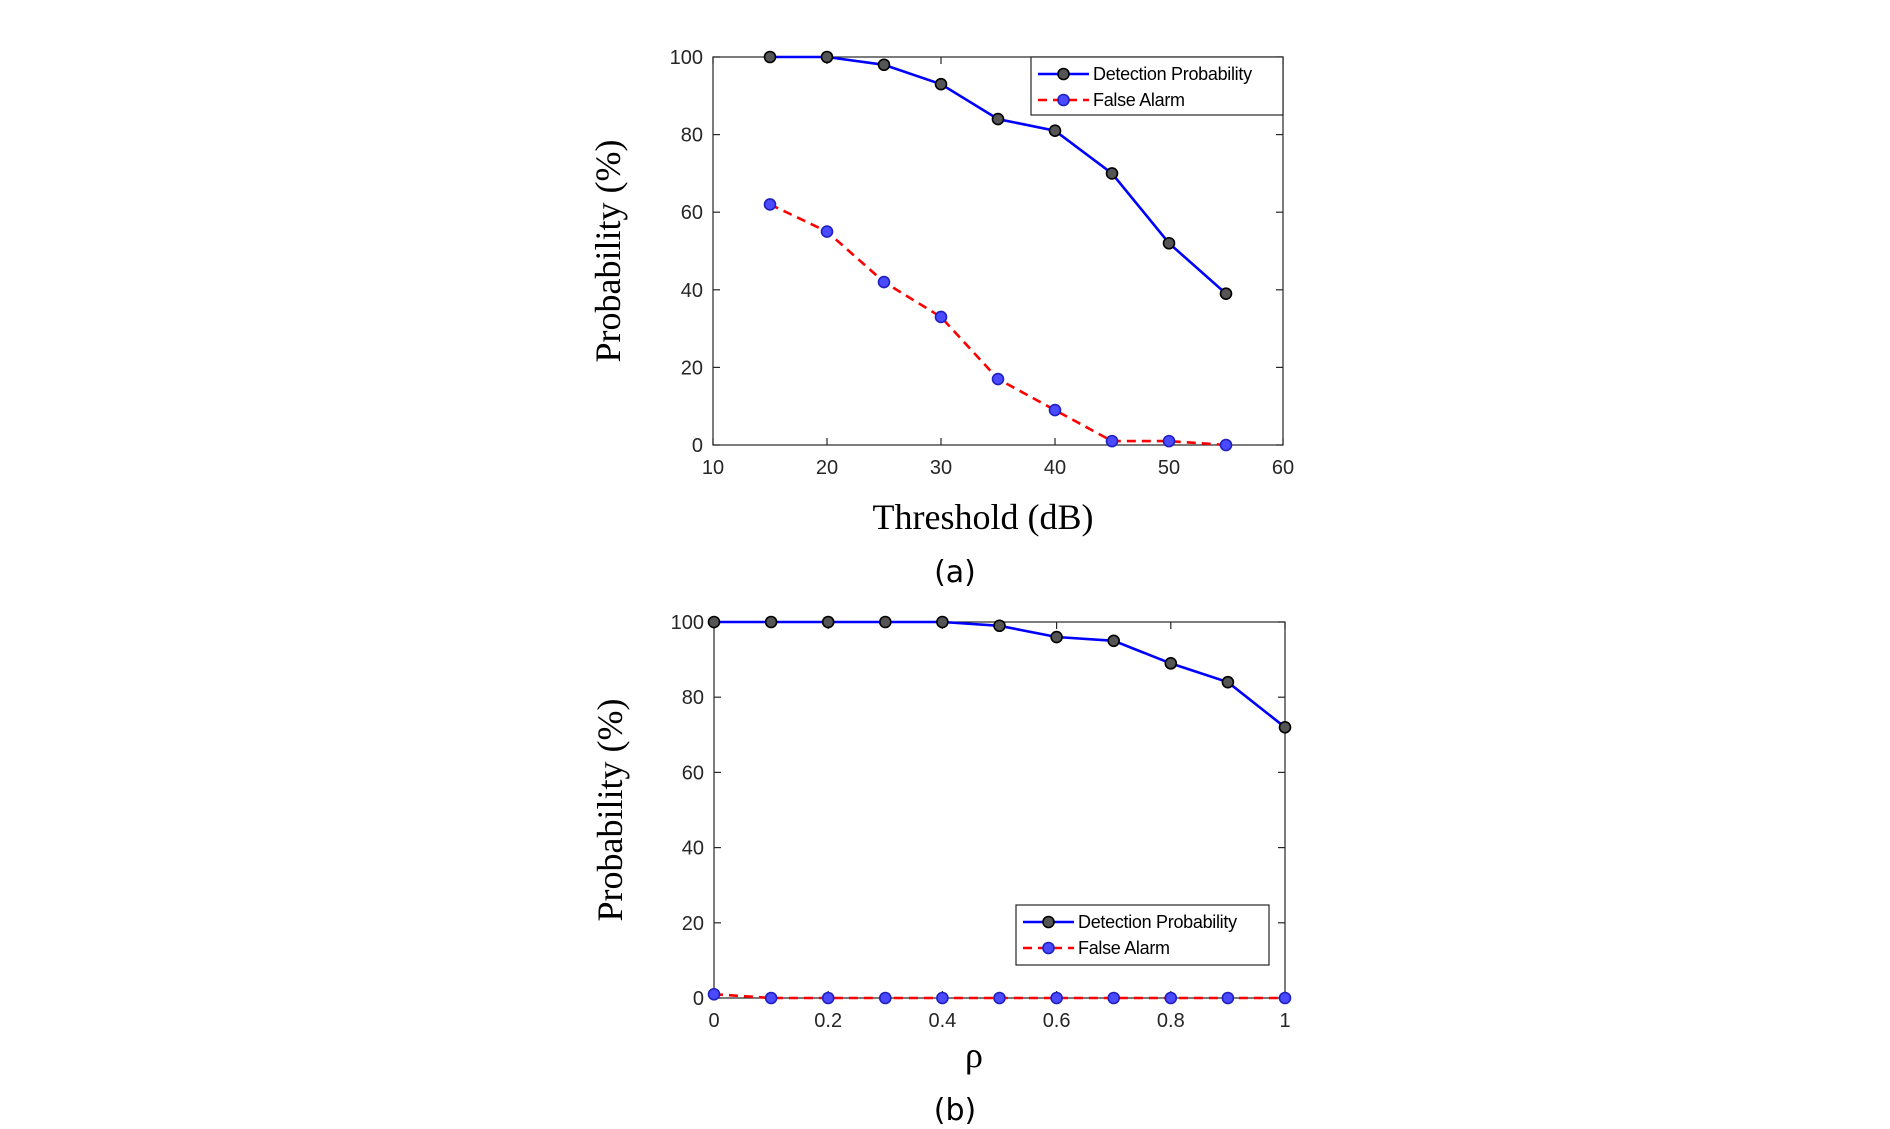 Image resolution: width=1890 pixels, height=1129 pixels. I want to click on chart-caption: (a), so click(955, 572).